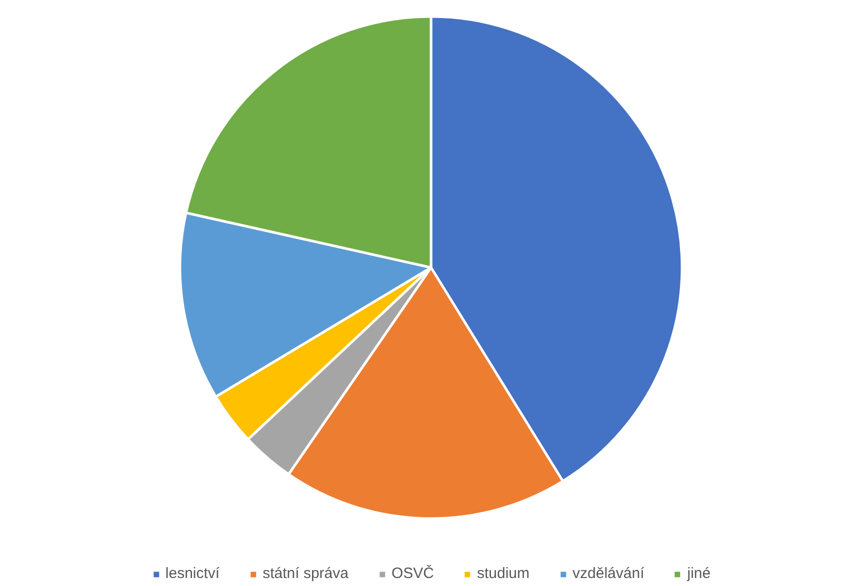 Image resolution: width=861 pixels, height=586 pixels. I want to click on legend-label: OSVČ, so click(412, 573).